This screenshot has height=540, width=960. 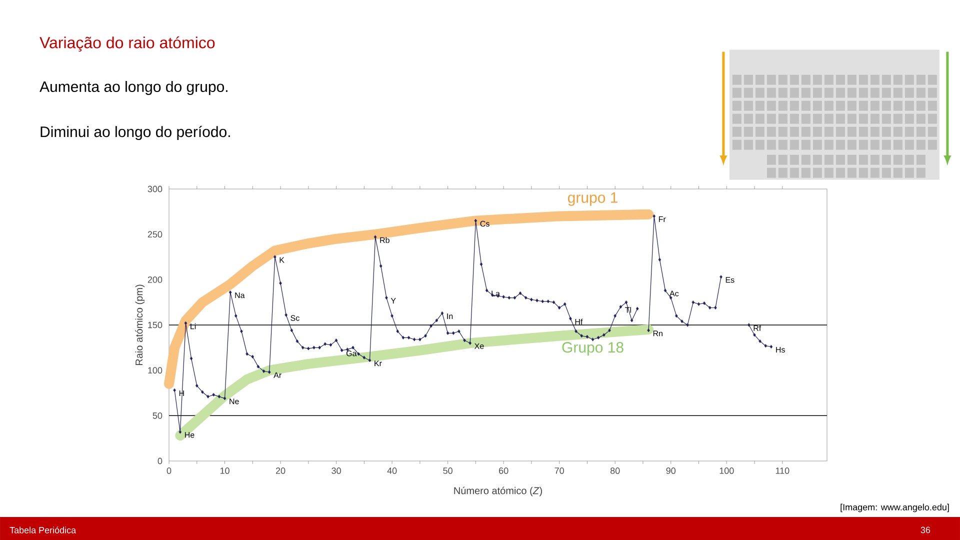 What do you see at coordinates (657, 333) in the screenshot?
I see `annotation: Rn` at bounding box center [657, 333].